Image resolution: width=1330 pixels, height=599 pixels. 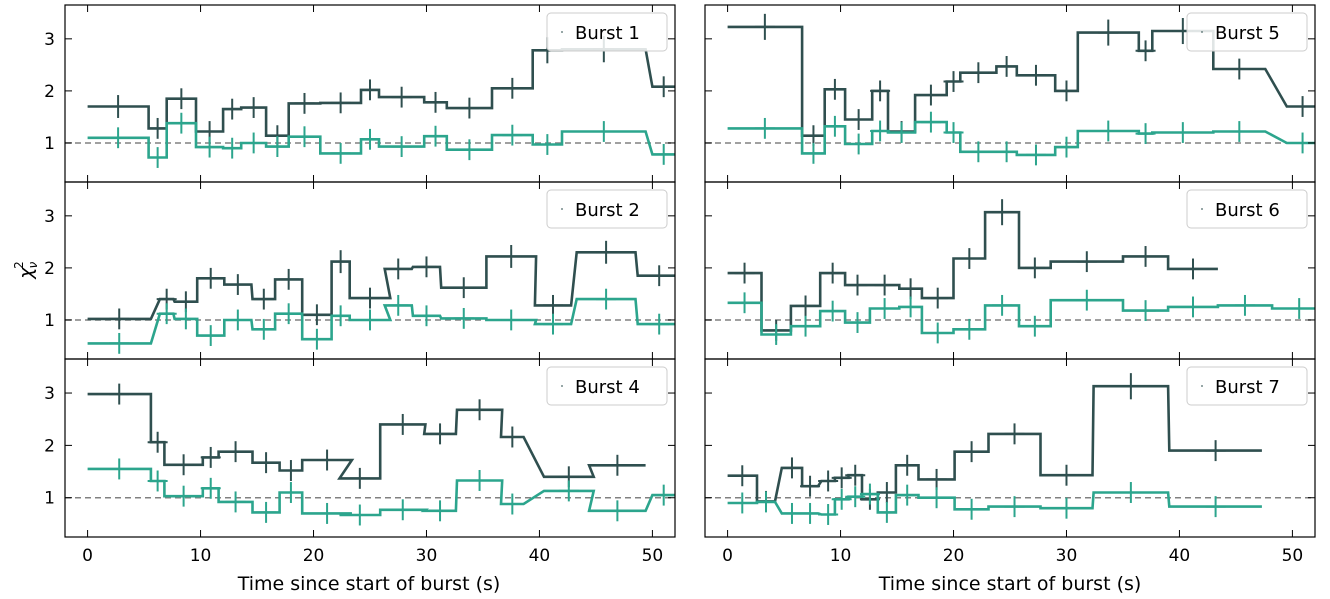 I want to click on panel-3: 1 2 3 Burst 2, so click(x=360, y=270).